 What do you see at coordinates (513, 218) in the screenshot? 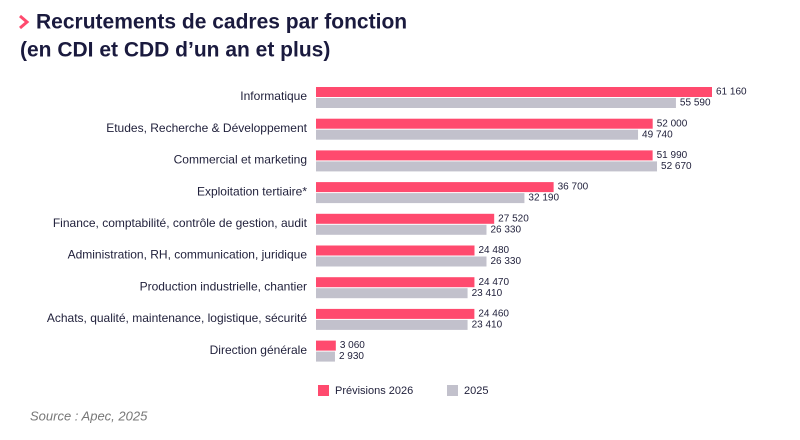
I see `value-label: 27 520` at bounding box center [513, 218].